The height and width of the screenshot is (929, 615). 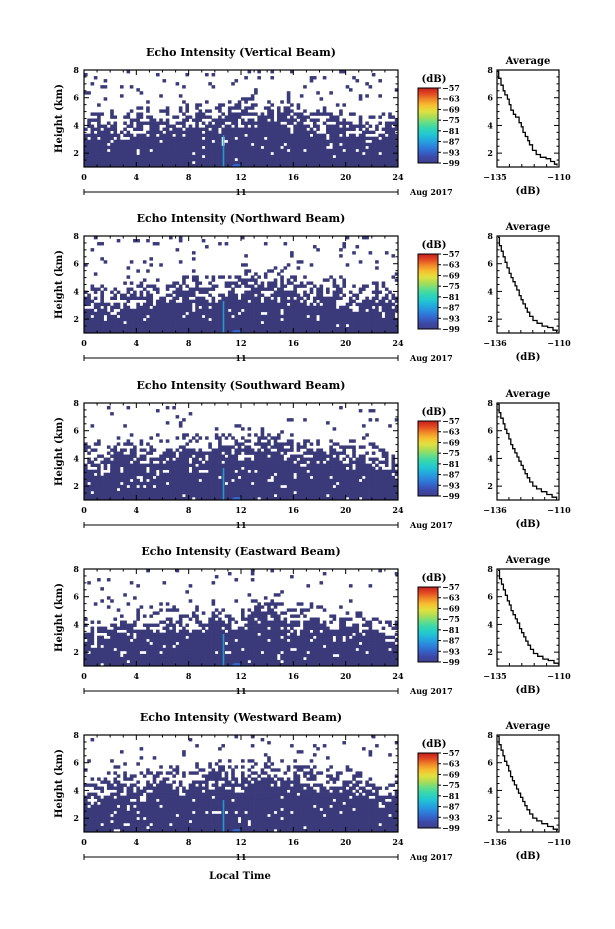 I want to click on profile-frame, so click(x=528, y=451).